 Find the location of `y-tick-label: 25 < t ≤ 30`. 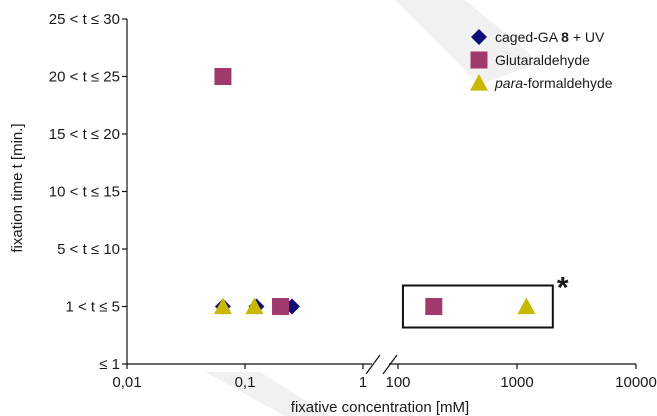

y-tick-label: 25 < t ≤ 30 is located at coordinates (84, 19).